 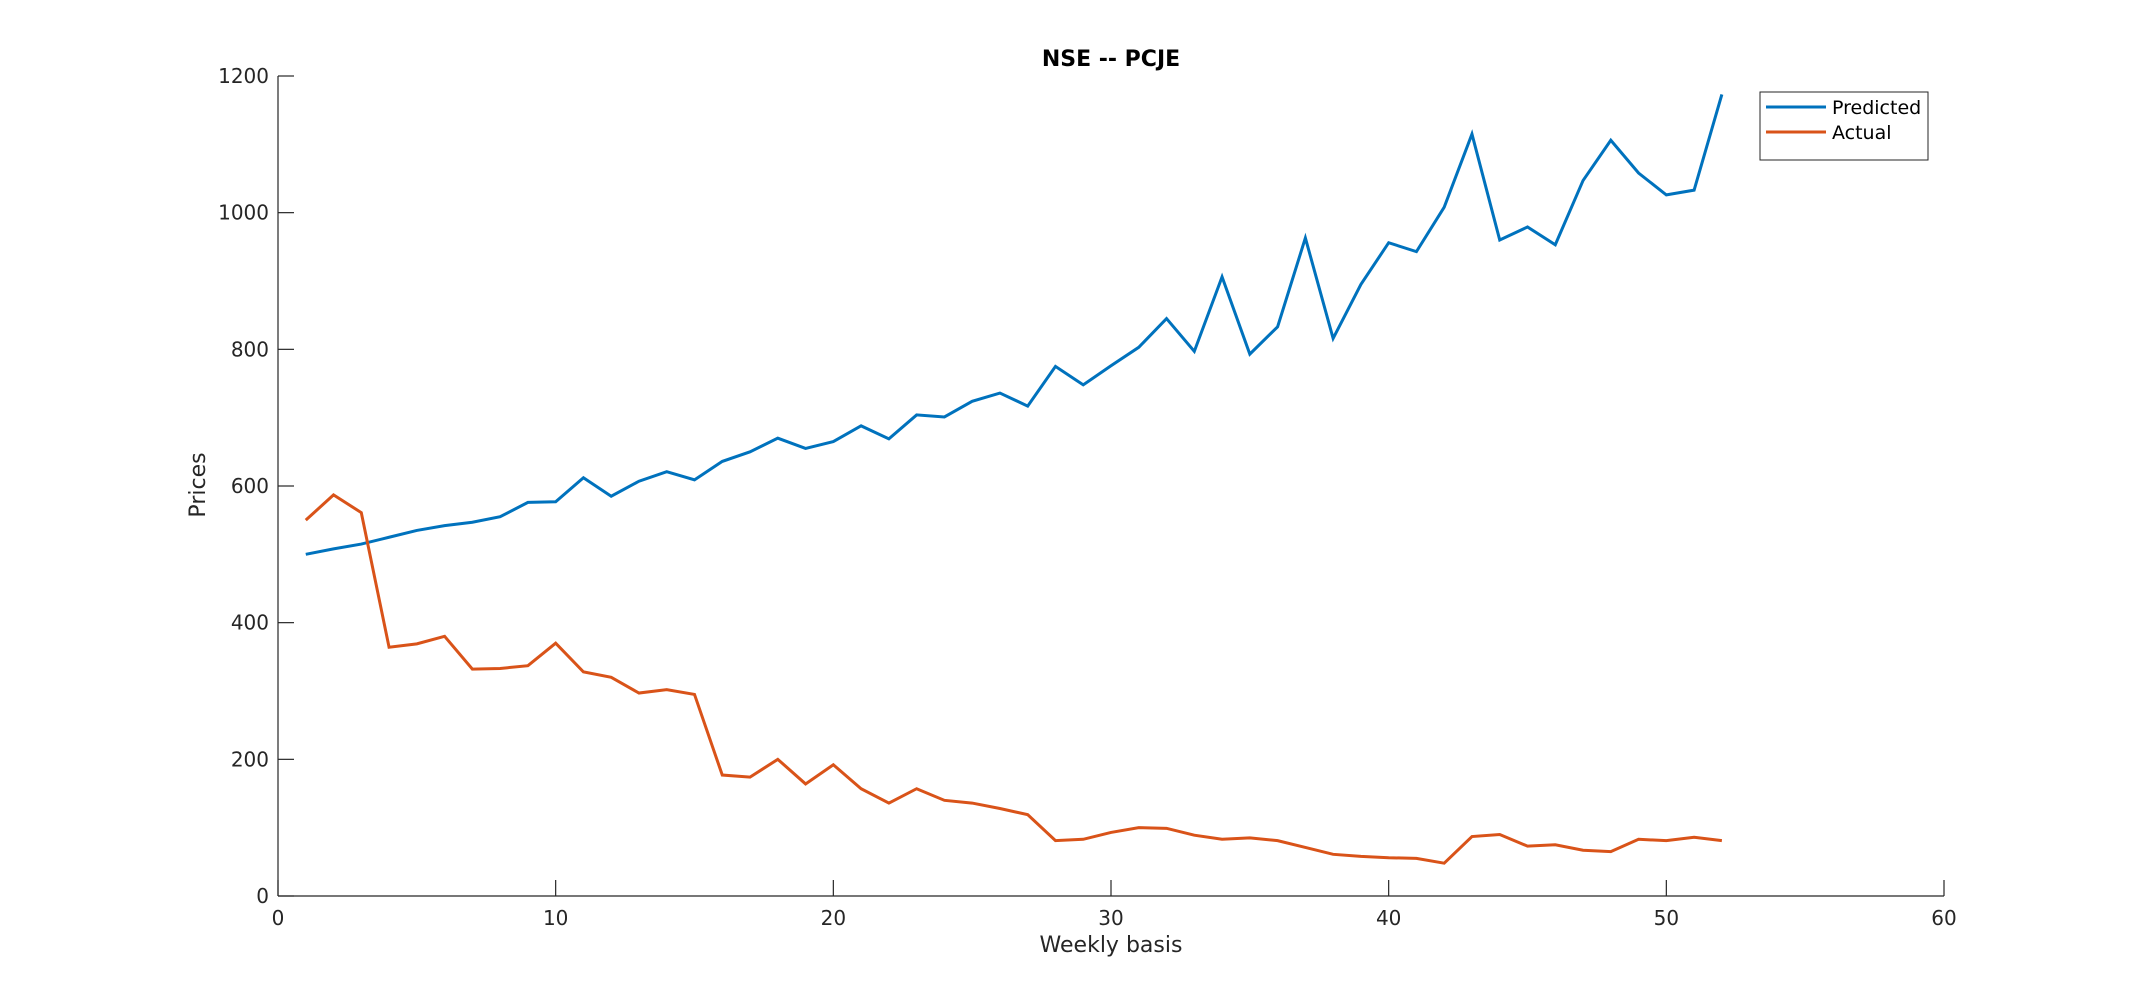 What do you see at coordinates (250, 486) in the screenshot?
I see `y-tick-label: 600` at bounding box center [250, 486].